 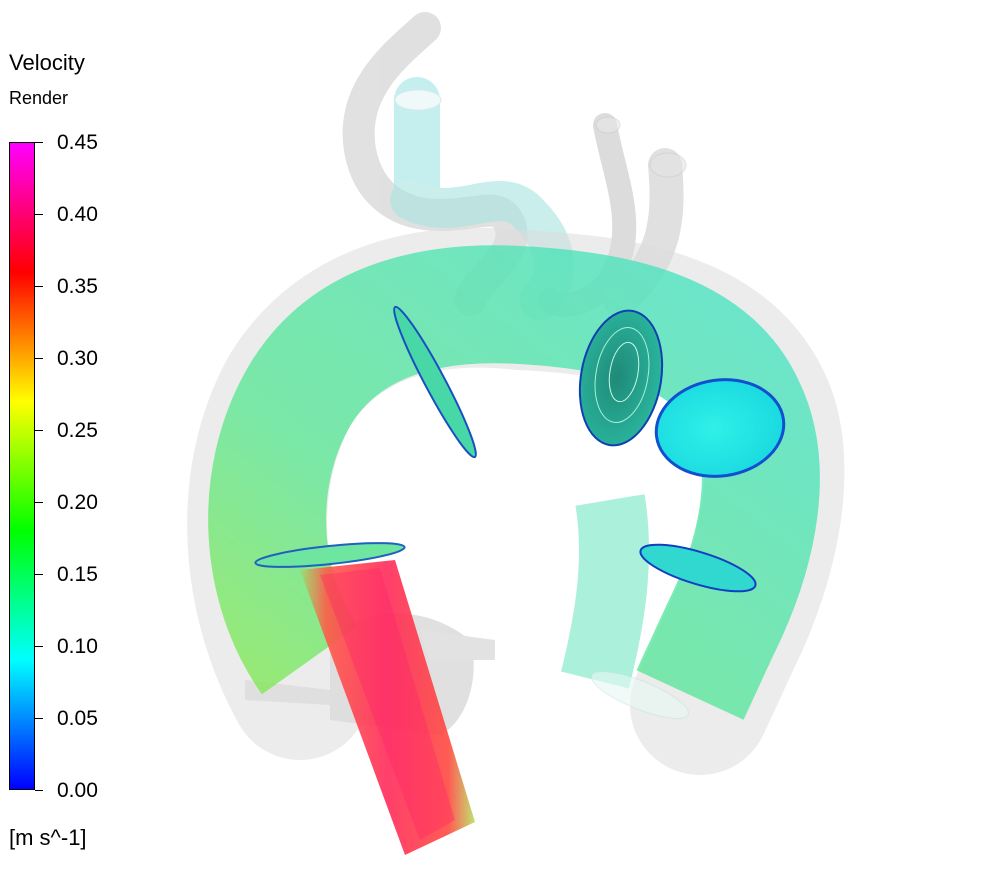 What do you see at coordinates (77, 358) in the screenshot?
I see `tick-label: 0.30` at bounding box center [77, 358].